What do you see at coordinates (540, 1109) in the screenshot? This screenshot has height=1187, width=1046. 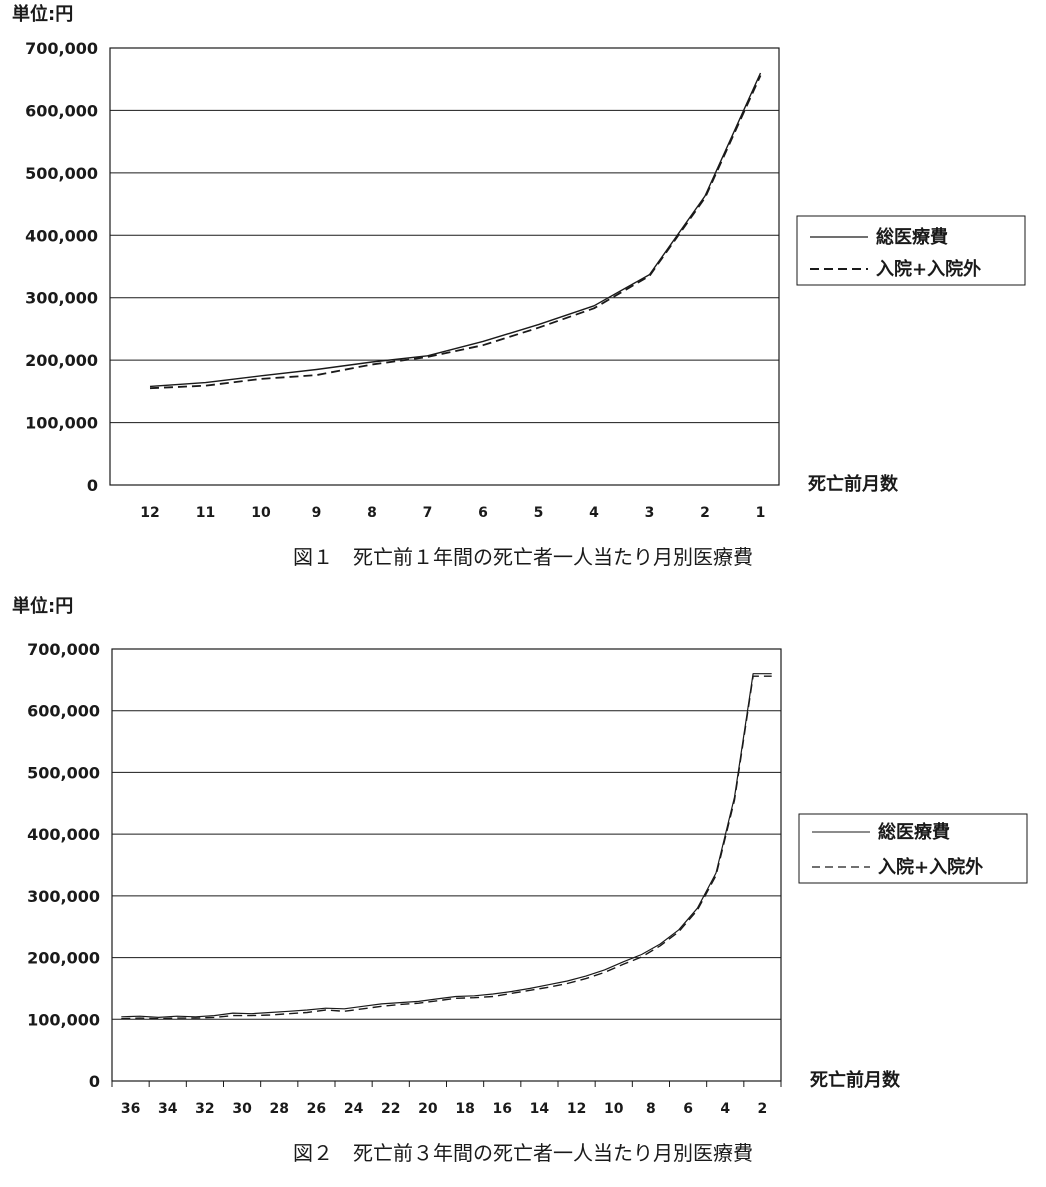 I see `x-tick-label: 14` at bounding box center [540, 1109].